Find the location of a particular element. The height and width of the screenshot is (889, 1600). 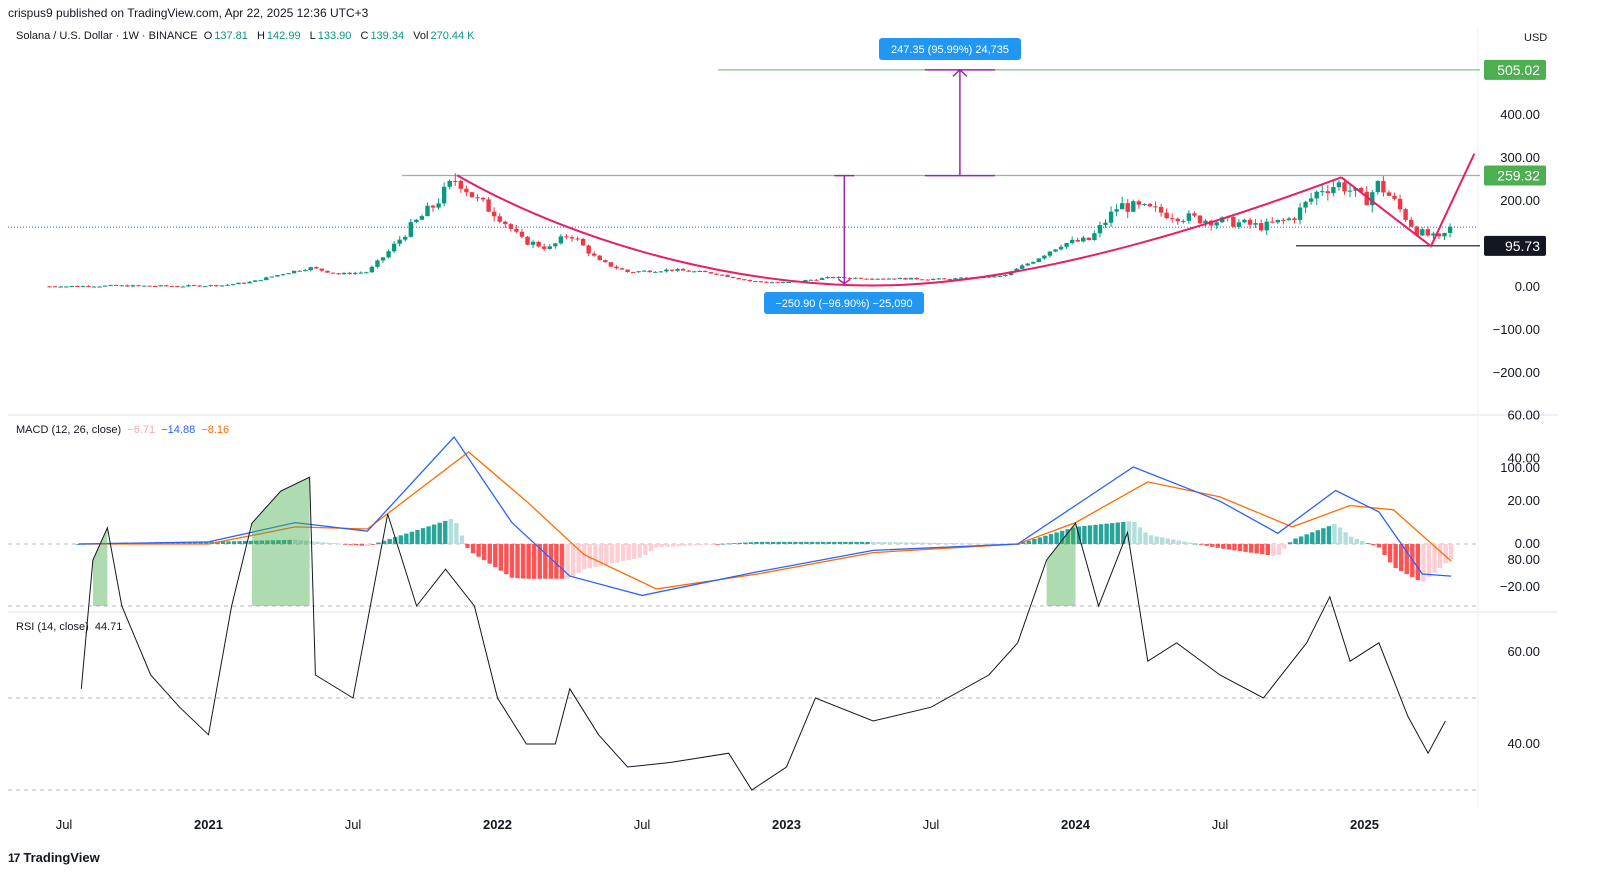

macd-legend: MACD (12, 26, close) −6.71 −14.88 −8.16 is located at coordinates (122, 430).